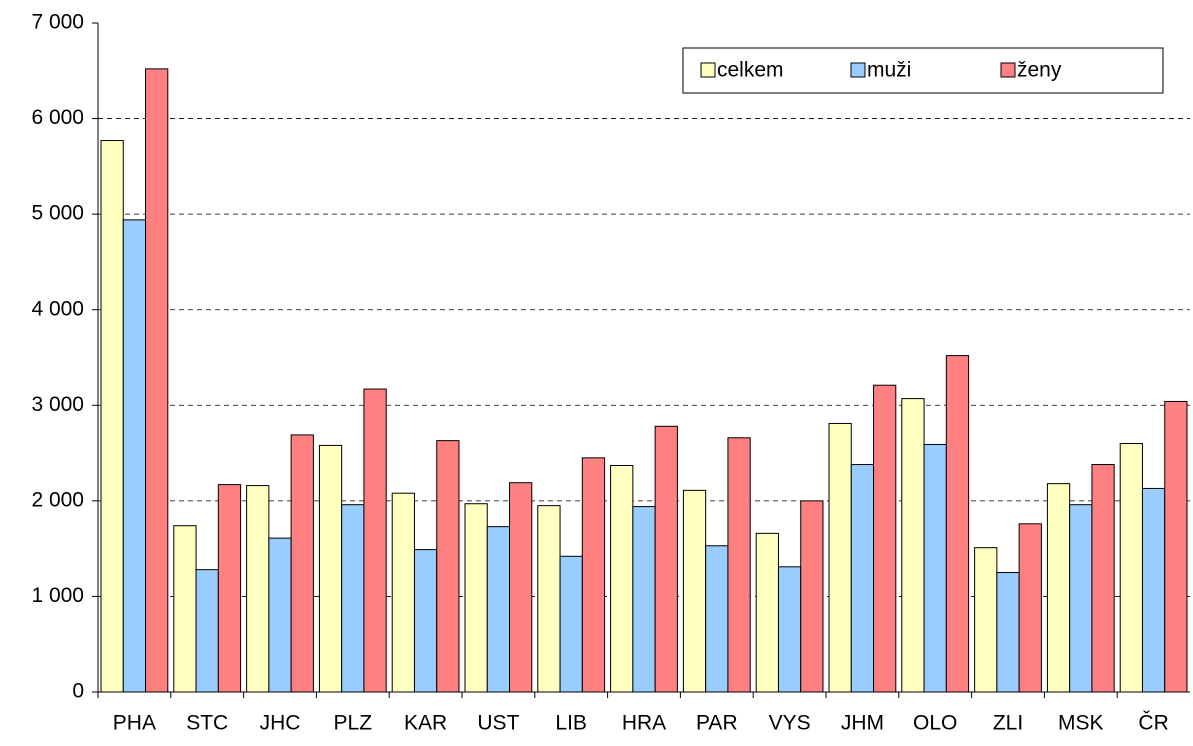 The image size is (1193, 746). Describe the element at coordinates (644, 723) in the screenshot. I see `x-tick-label: HRA` at that location.